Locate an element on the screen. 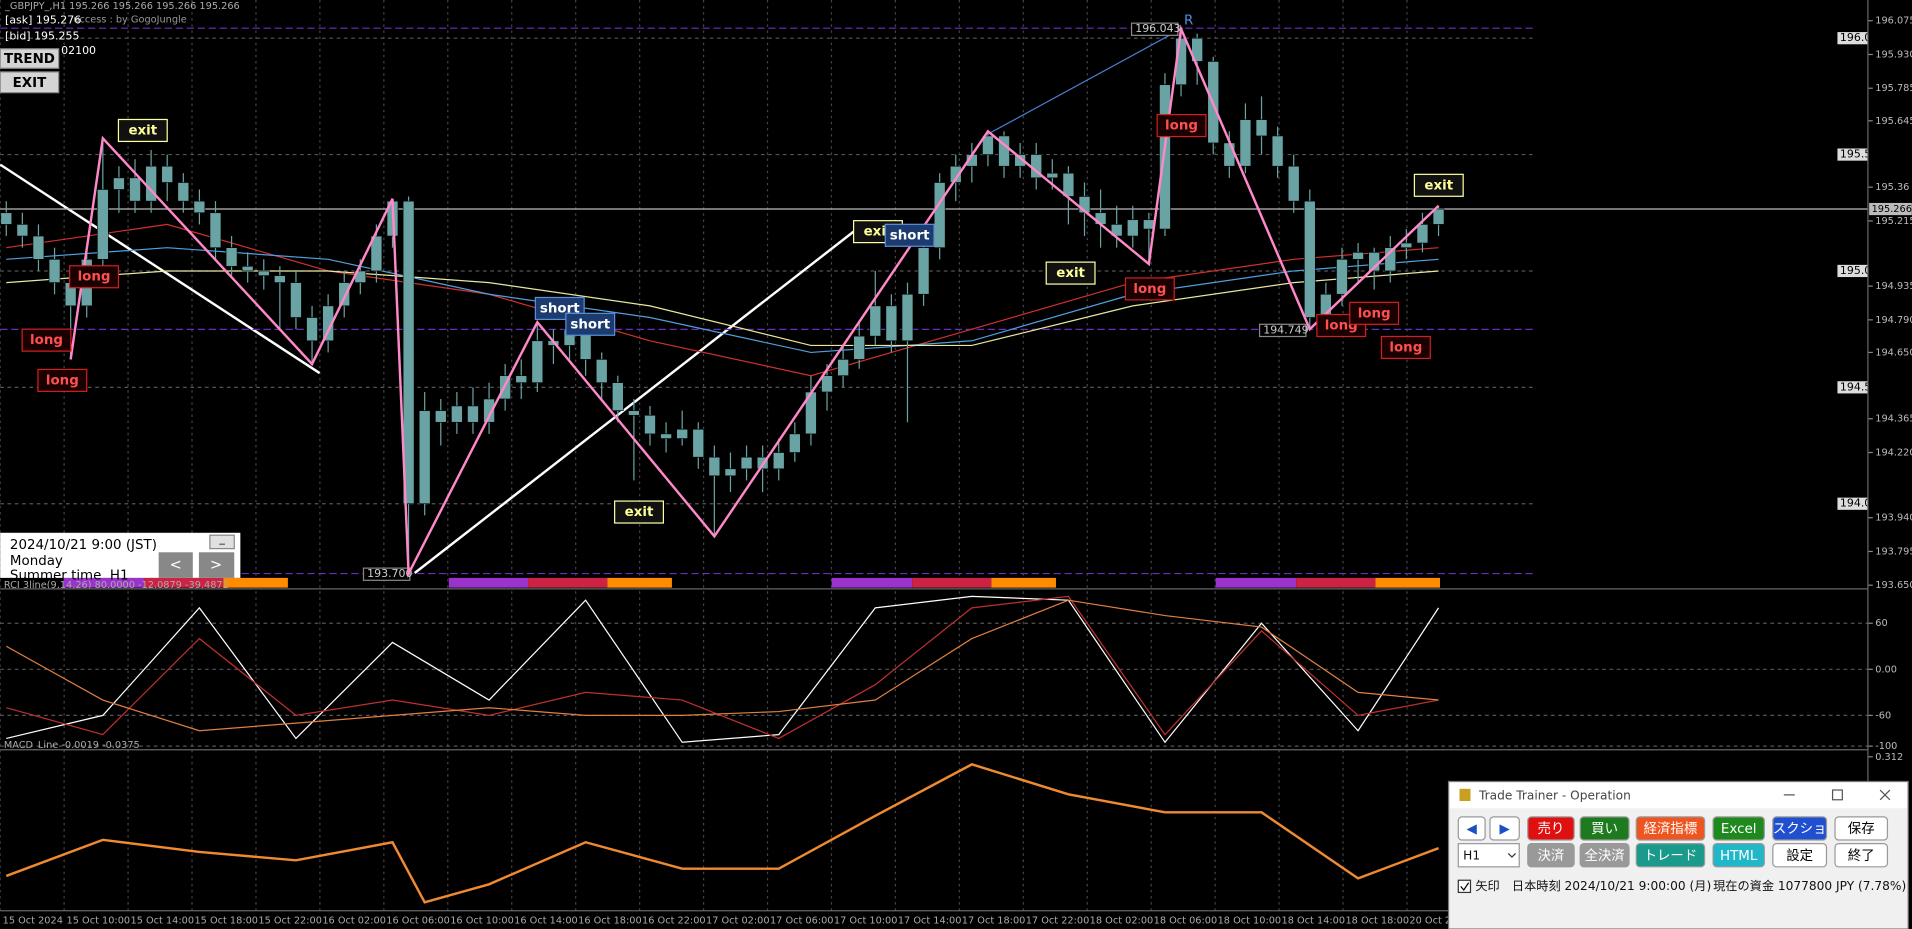 Image resolution: width=1912 pixels, height=929 pixels. checkbox is located at coordinates (1464, 886).